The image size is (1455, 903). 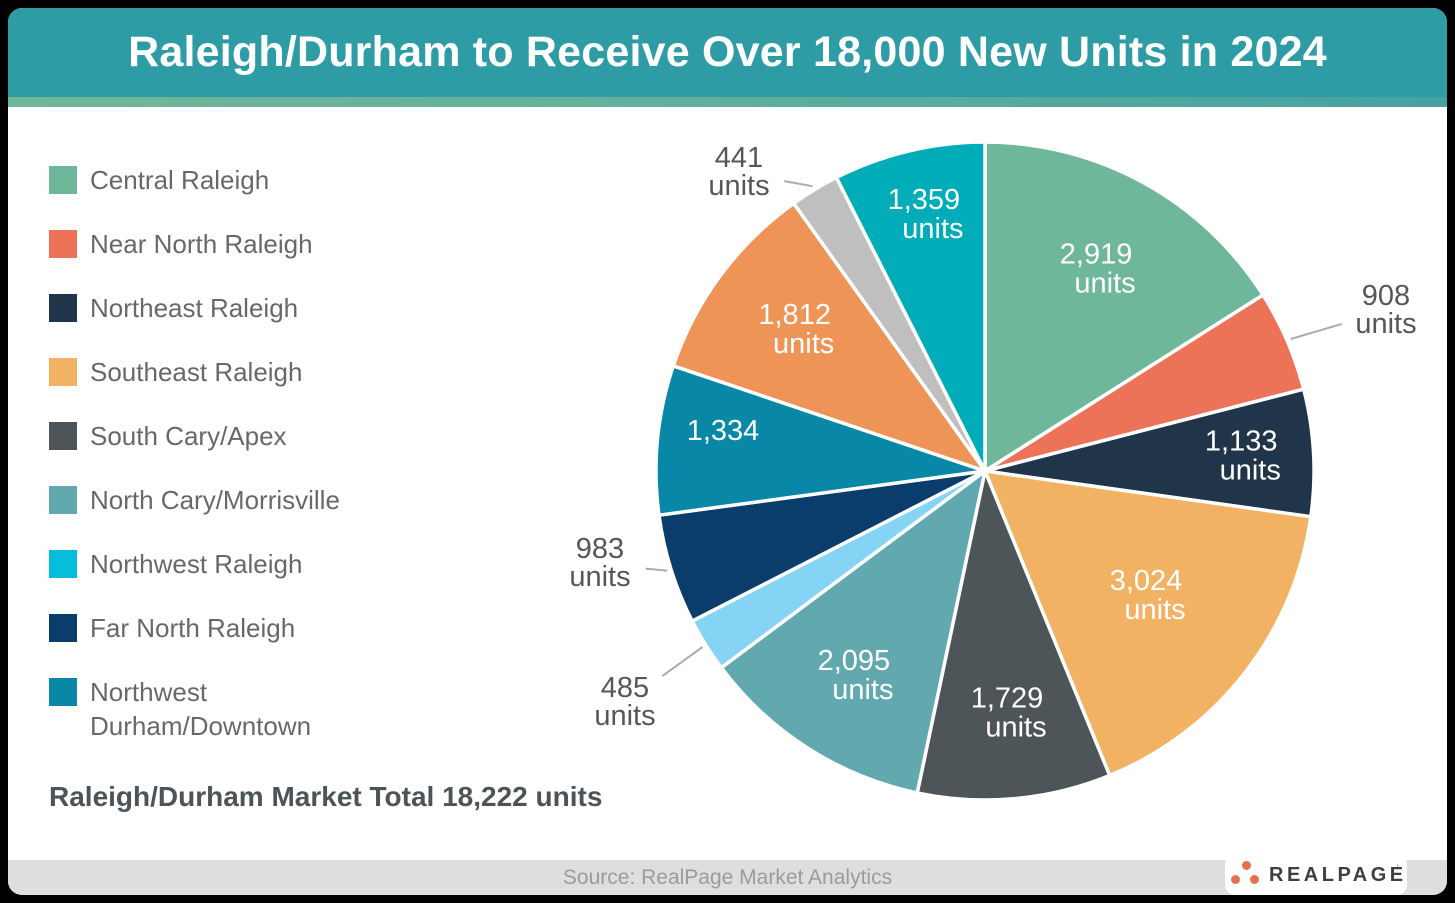 What do you see at coordinates (924, 200) in the screenshot?
I see `slice-value-label: 1,359` at bounding box center [924, 200].